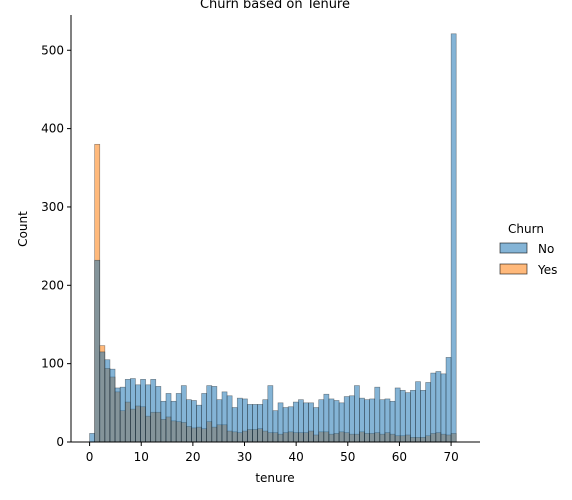  Describe the element at coordinates (52, 285) in the screenshot. I see `y-tick-label: 200` at that location.